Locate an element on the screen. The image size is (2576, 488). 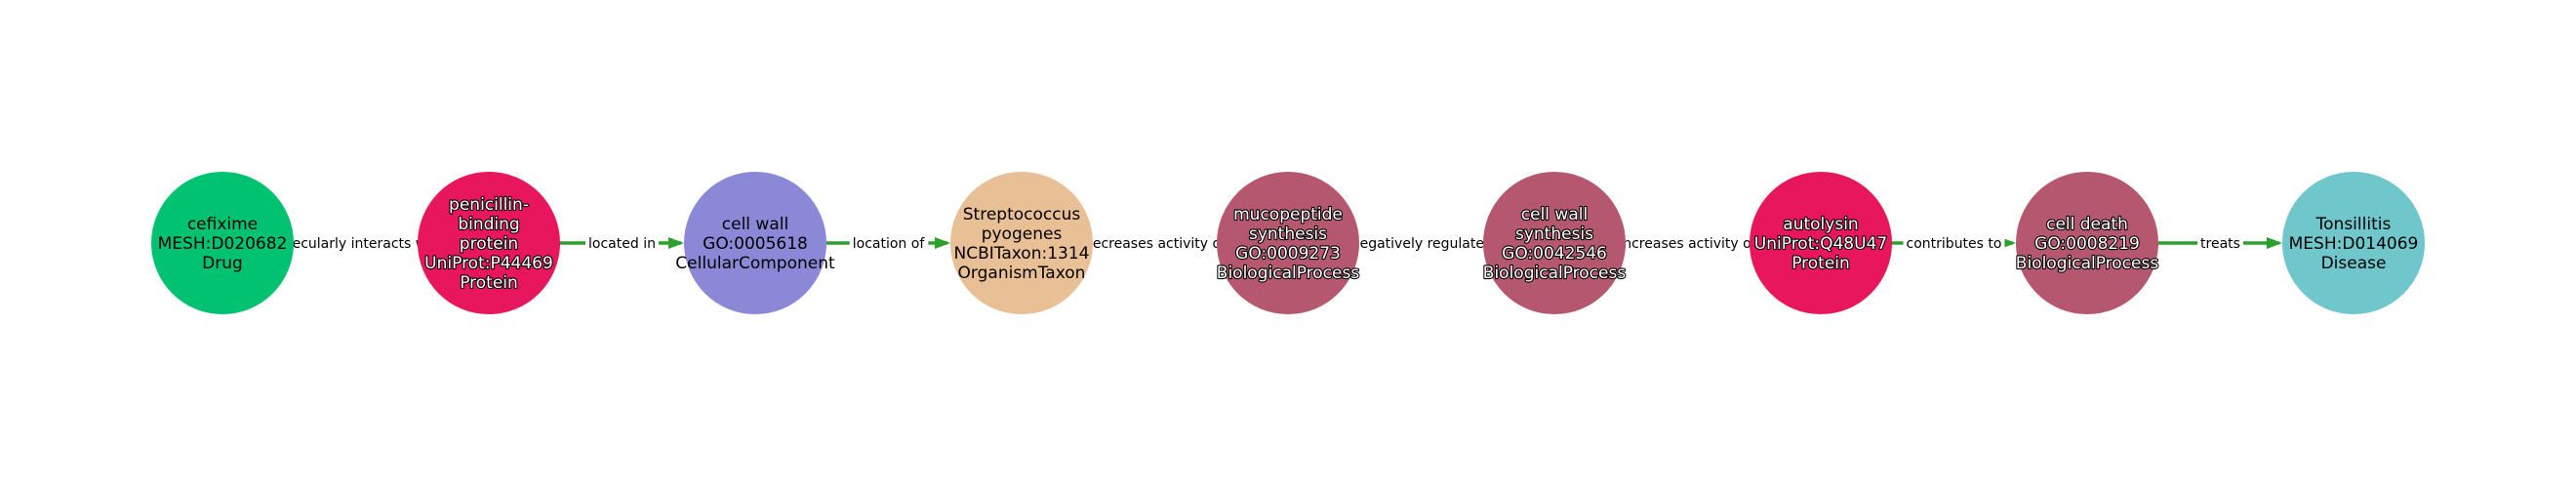
edge-label: treats is located at coordinates (2220, 244).